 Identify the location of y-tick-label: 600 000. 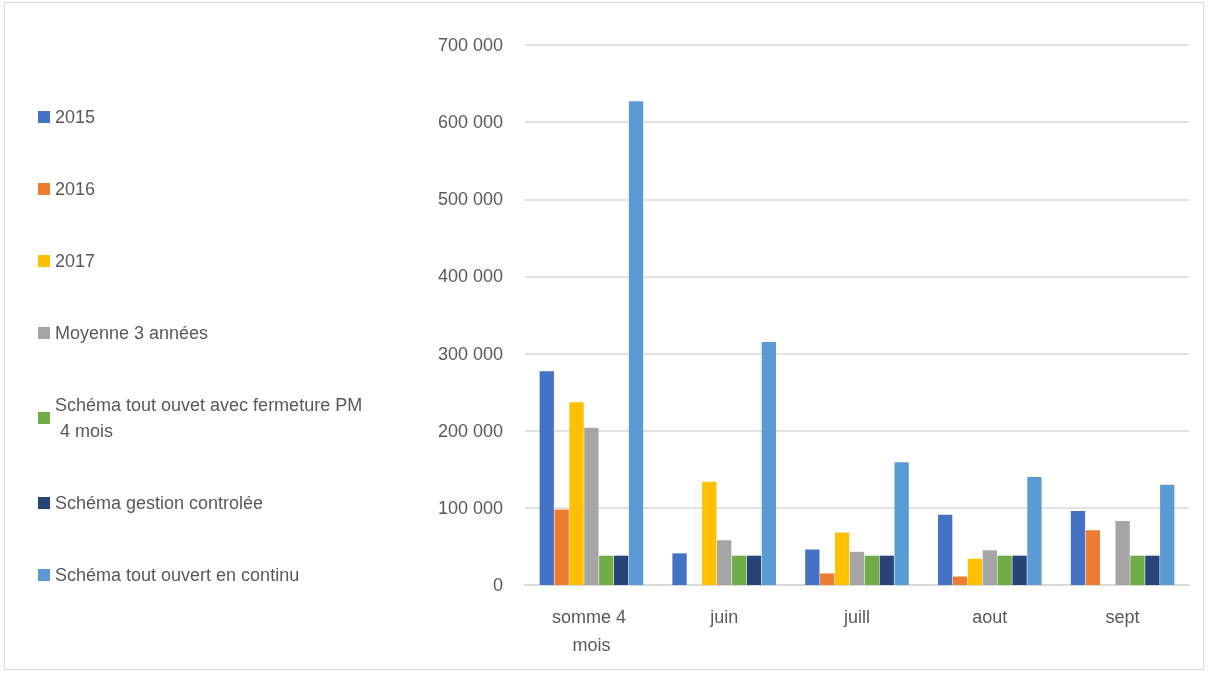
(470, 122).